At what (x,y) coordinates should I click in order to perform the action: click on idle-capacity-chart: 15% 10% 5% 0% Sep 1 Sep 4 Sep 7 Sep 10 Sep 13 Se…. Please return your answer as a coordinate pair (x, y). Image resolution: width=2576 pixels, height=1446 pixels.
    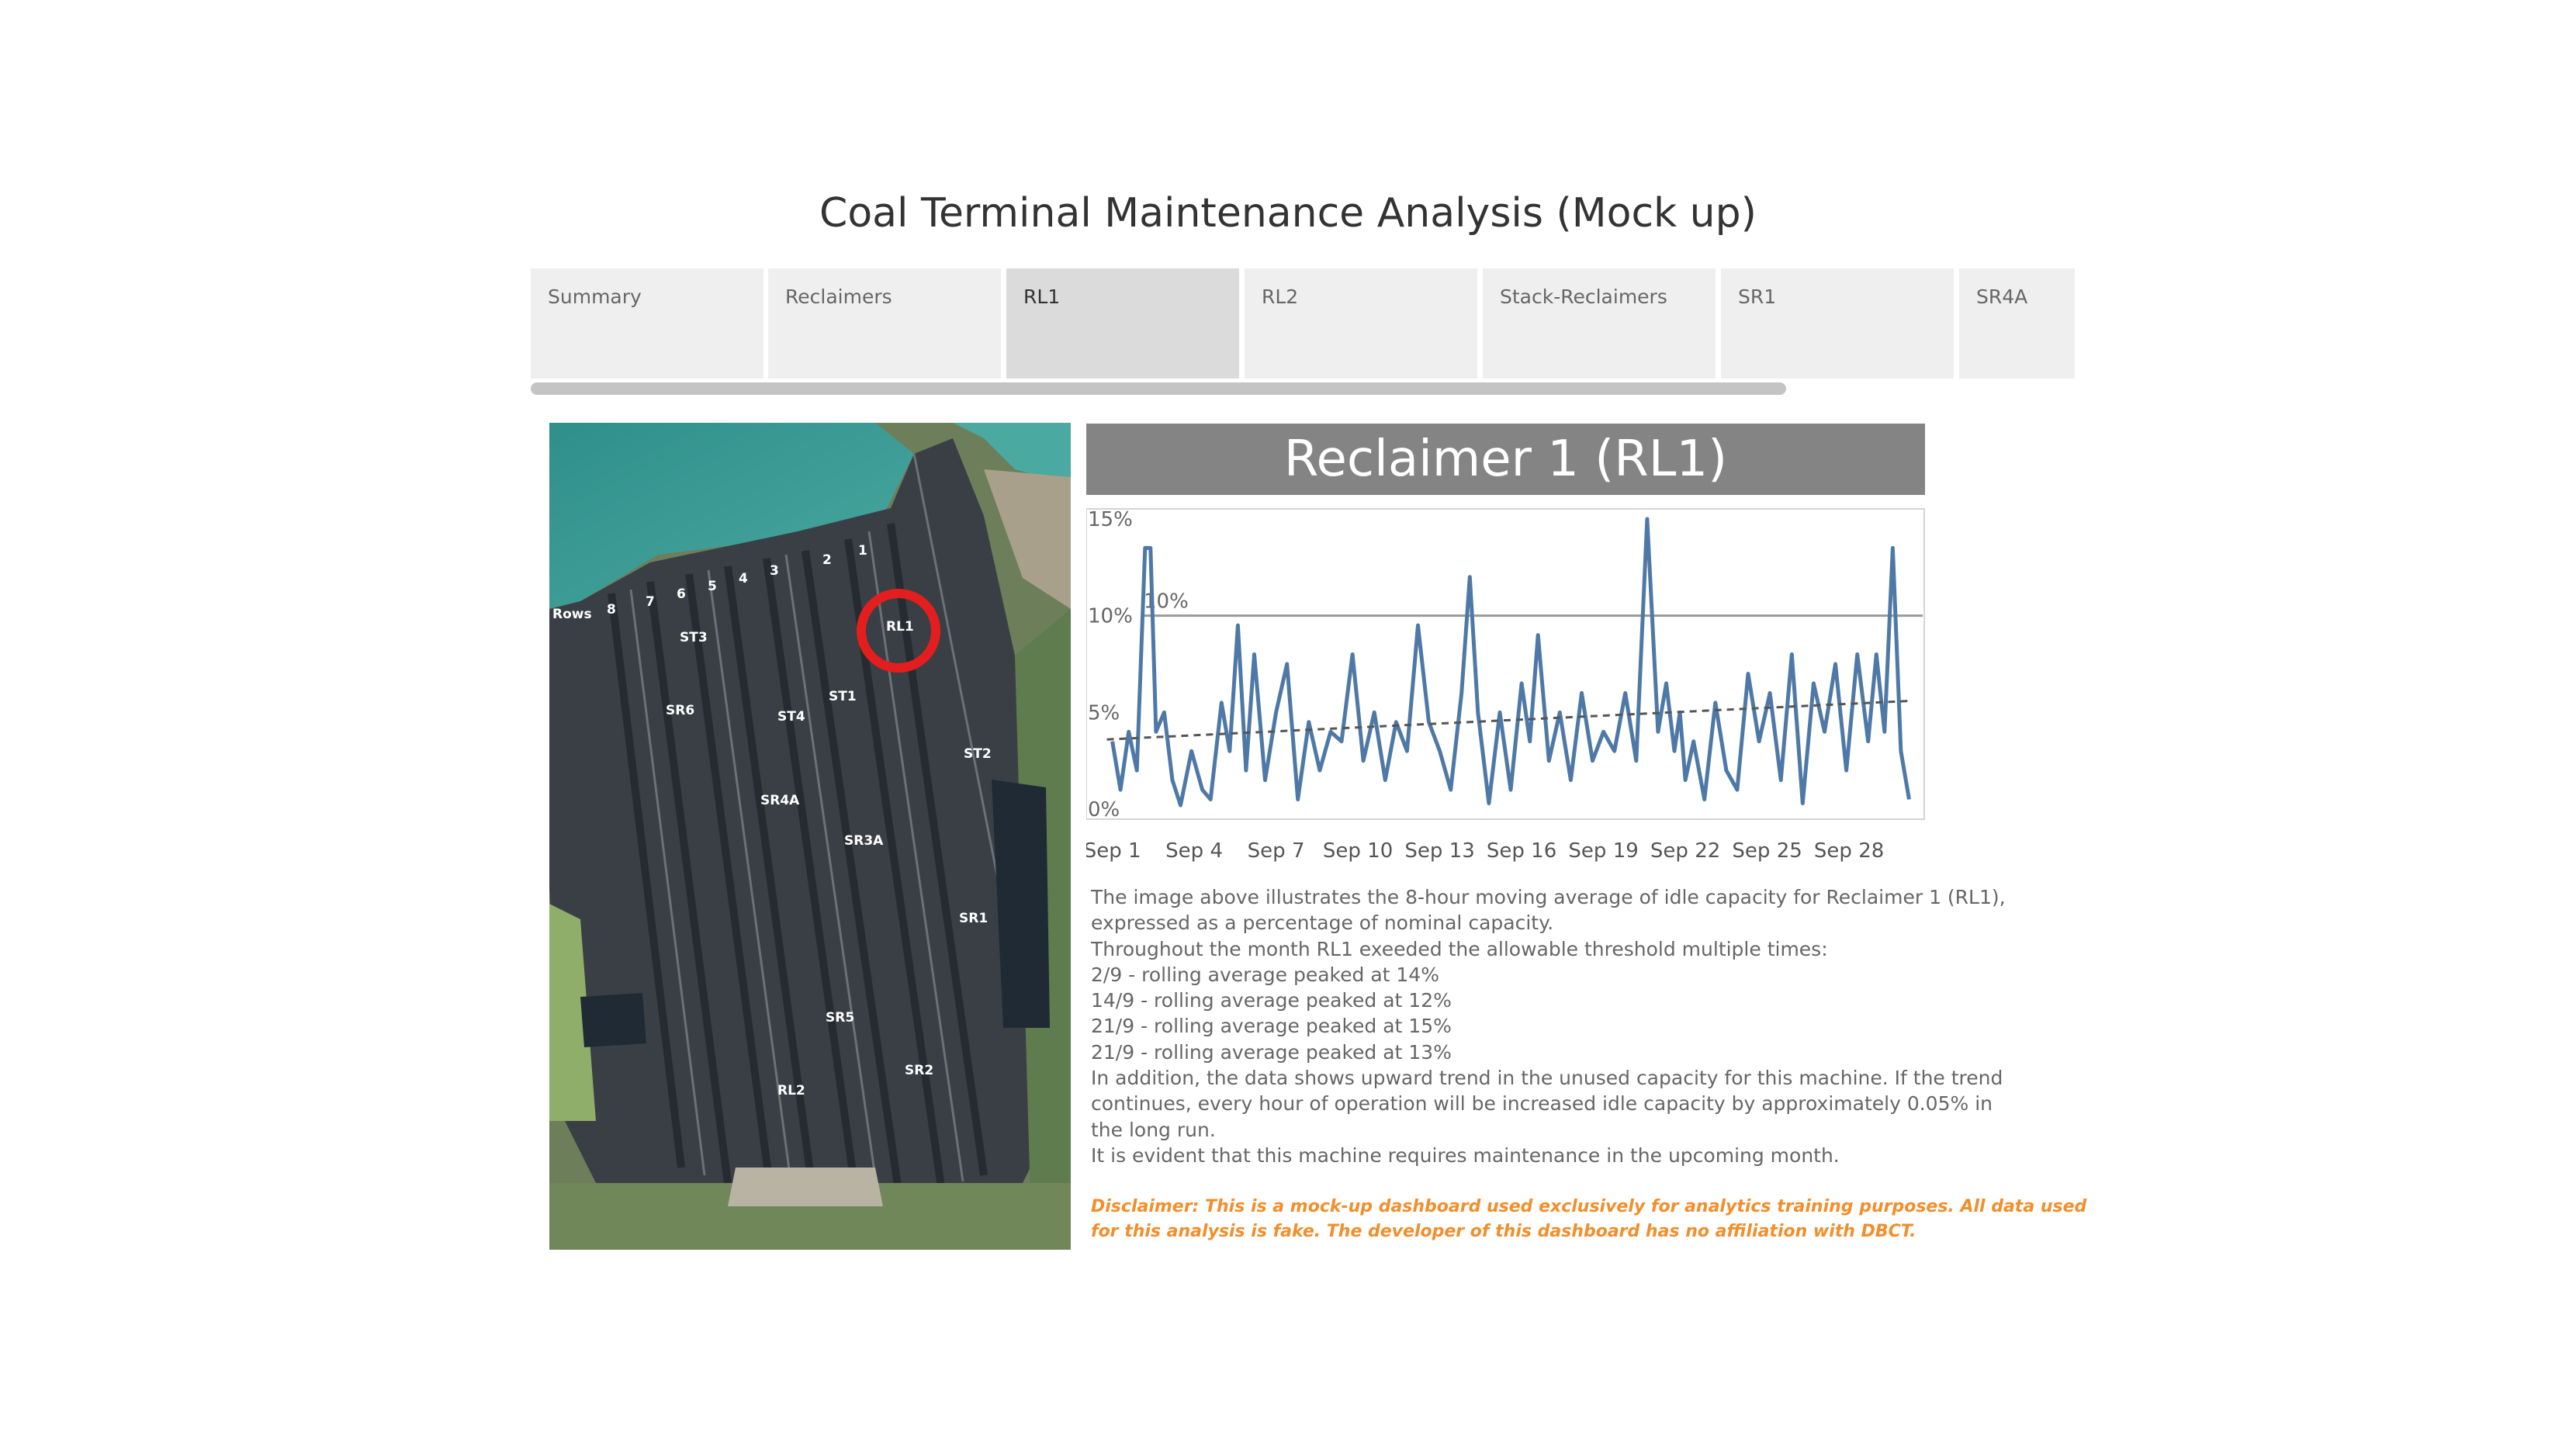
    Looking at the image, I should click on (1512, 689).